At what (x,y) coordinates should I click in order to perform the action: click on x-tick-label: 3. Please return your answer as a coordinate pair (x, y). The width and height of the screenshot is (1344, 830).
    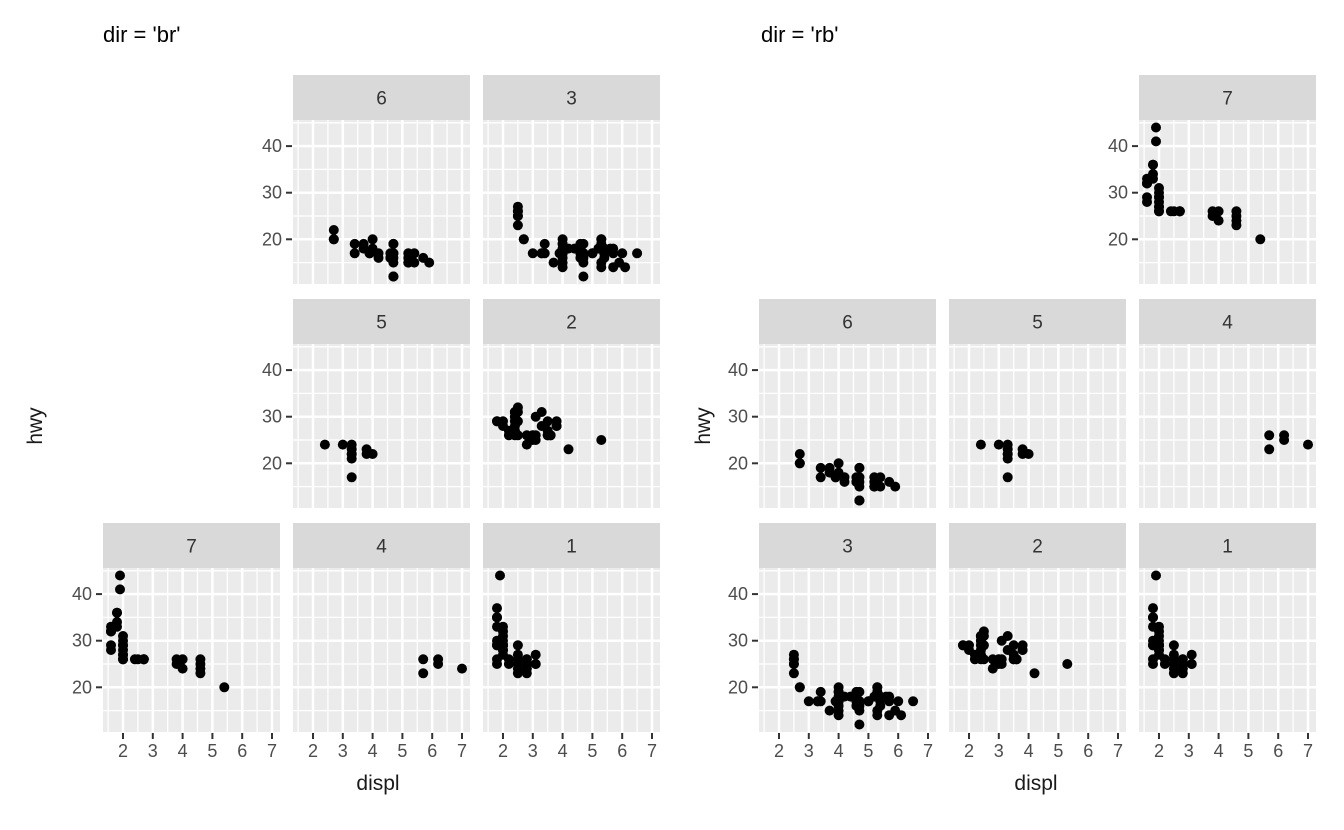
    Looking at the image, I should click on (999, 751).